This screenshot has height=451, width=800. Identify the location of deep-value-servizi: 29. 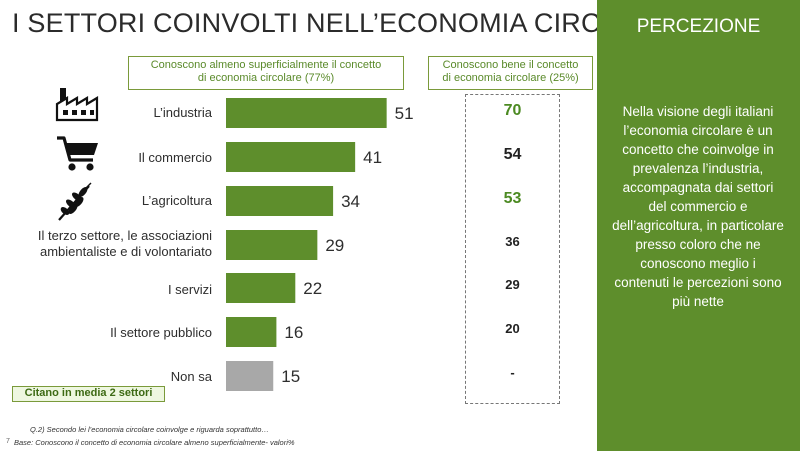
(512, 284).